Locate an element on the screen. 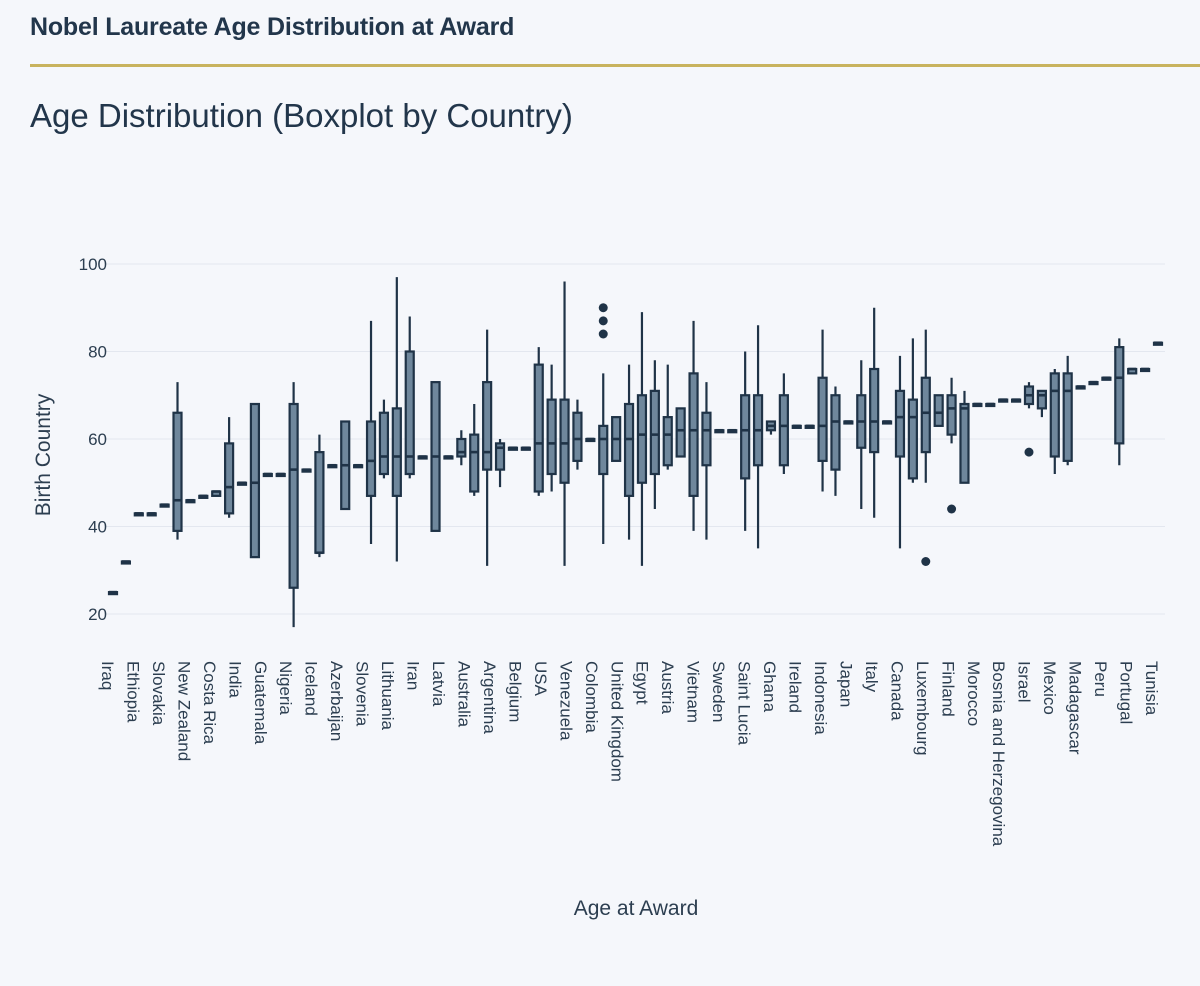 This screenshot has width=1200, height=986. x-tick-label: Saint Lucia is located at coordinates (744, 703).